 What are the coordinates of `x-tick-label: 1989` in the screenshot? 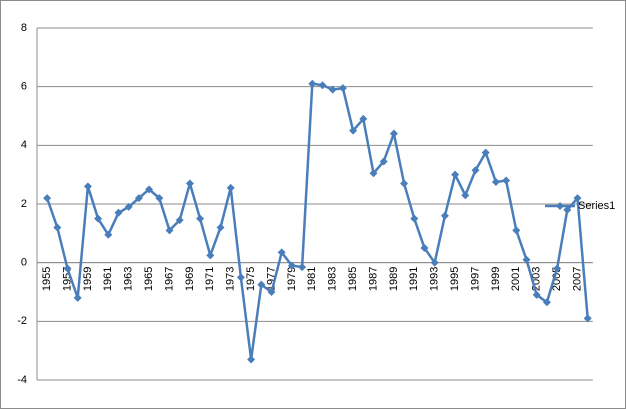 It's located at (394, 279).